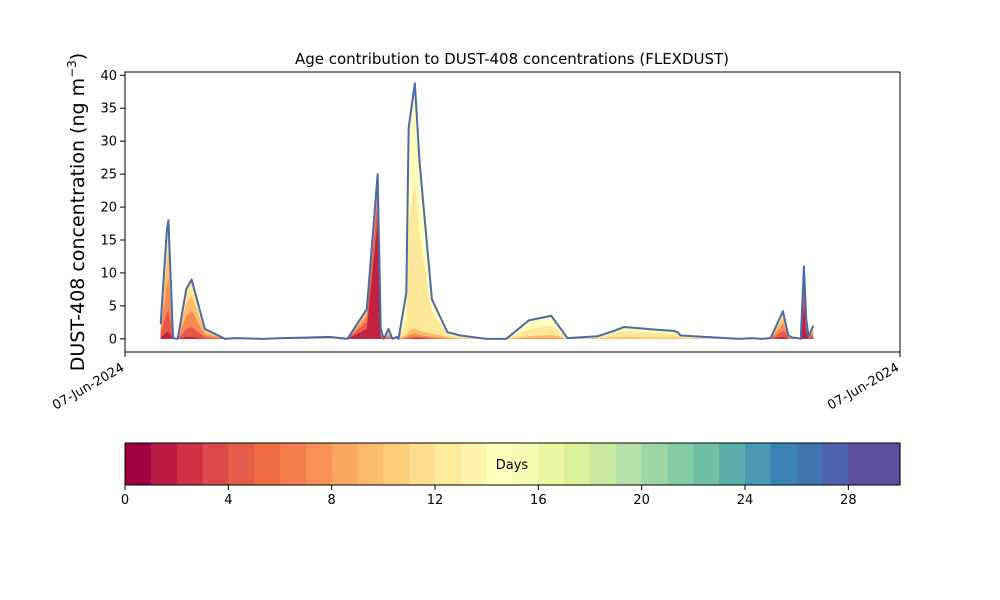 The height and width of the screenshot is (600, 1000). What do you see at coordinates (72, 69) in the screenshot?
I see `y-axis-label-superscript: −3` at bounding box center [72, 69].